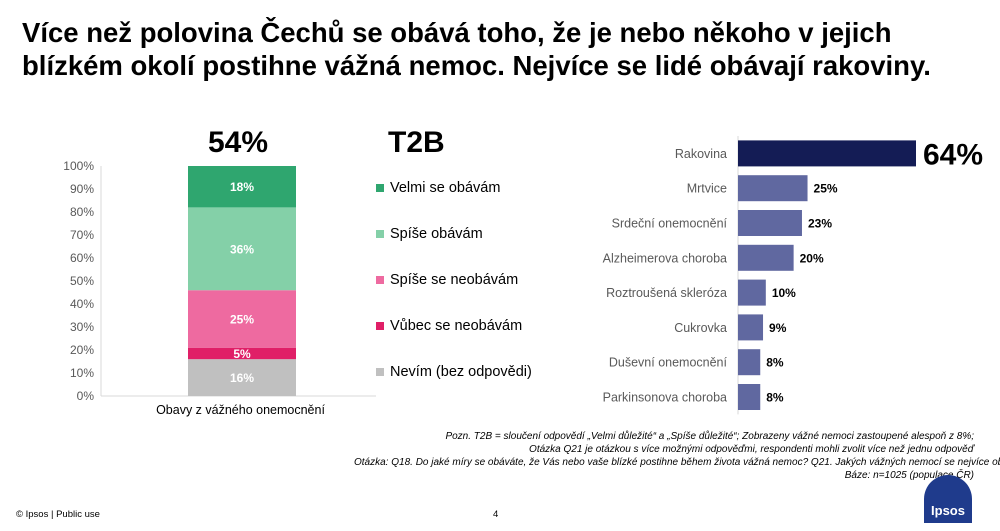 Image resolution: width=1000 pixels, height=531 pixels. I want to click on segment-data-label: 25%, so click(242, 319).